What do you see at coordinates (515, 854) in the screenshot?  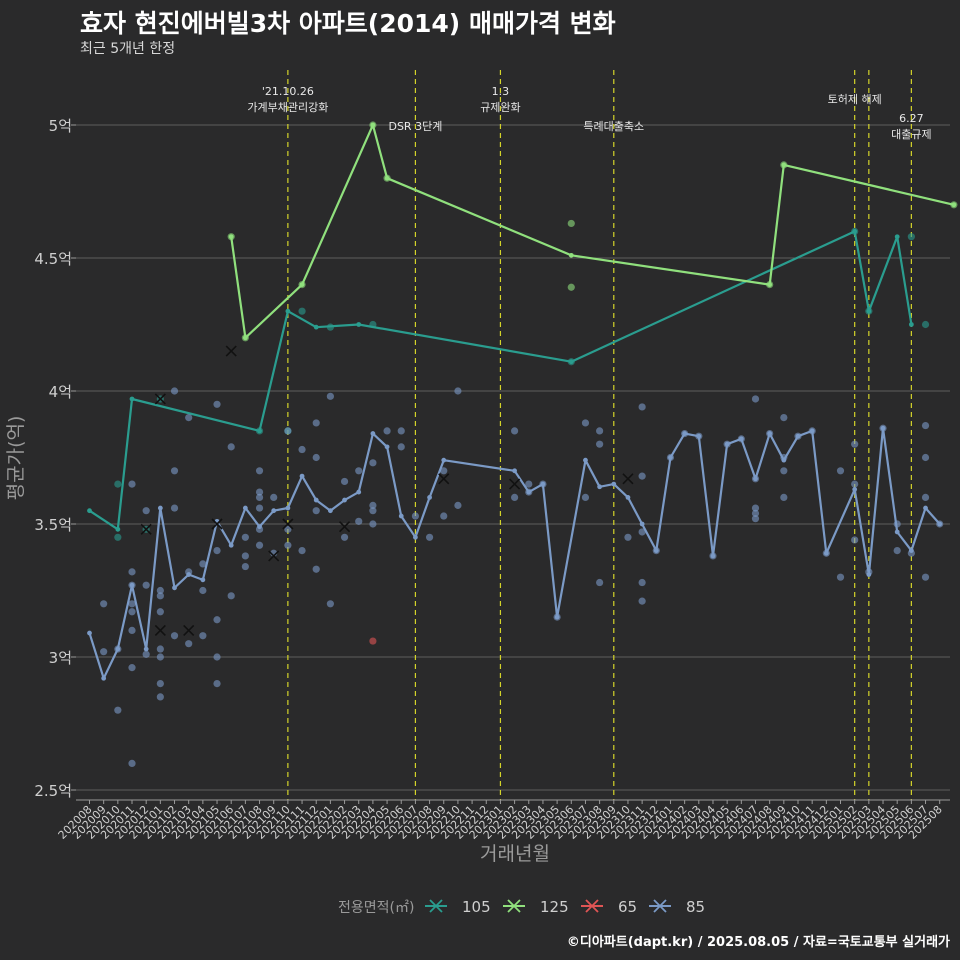 I see `x-axis-title: 거래년월` at bounding box center [515, 854].